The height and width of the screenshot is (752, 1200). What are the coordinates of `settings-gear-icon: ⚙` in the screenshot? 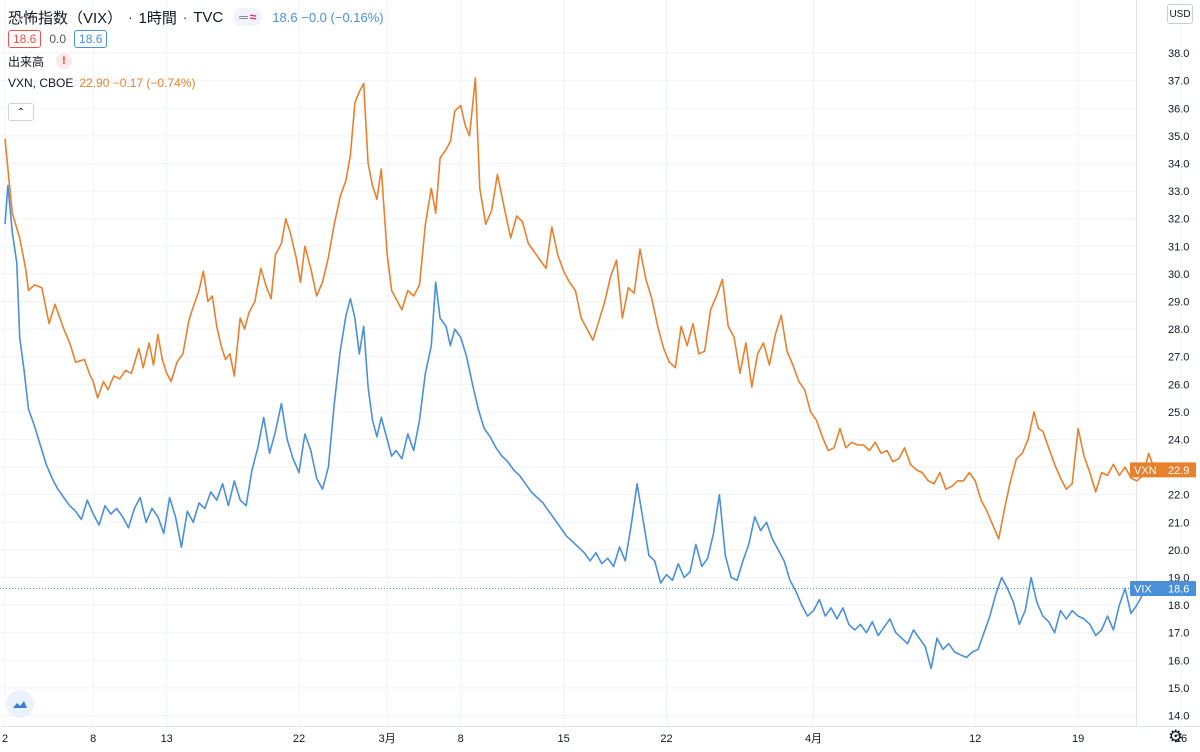 It's located at (1176, 736).